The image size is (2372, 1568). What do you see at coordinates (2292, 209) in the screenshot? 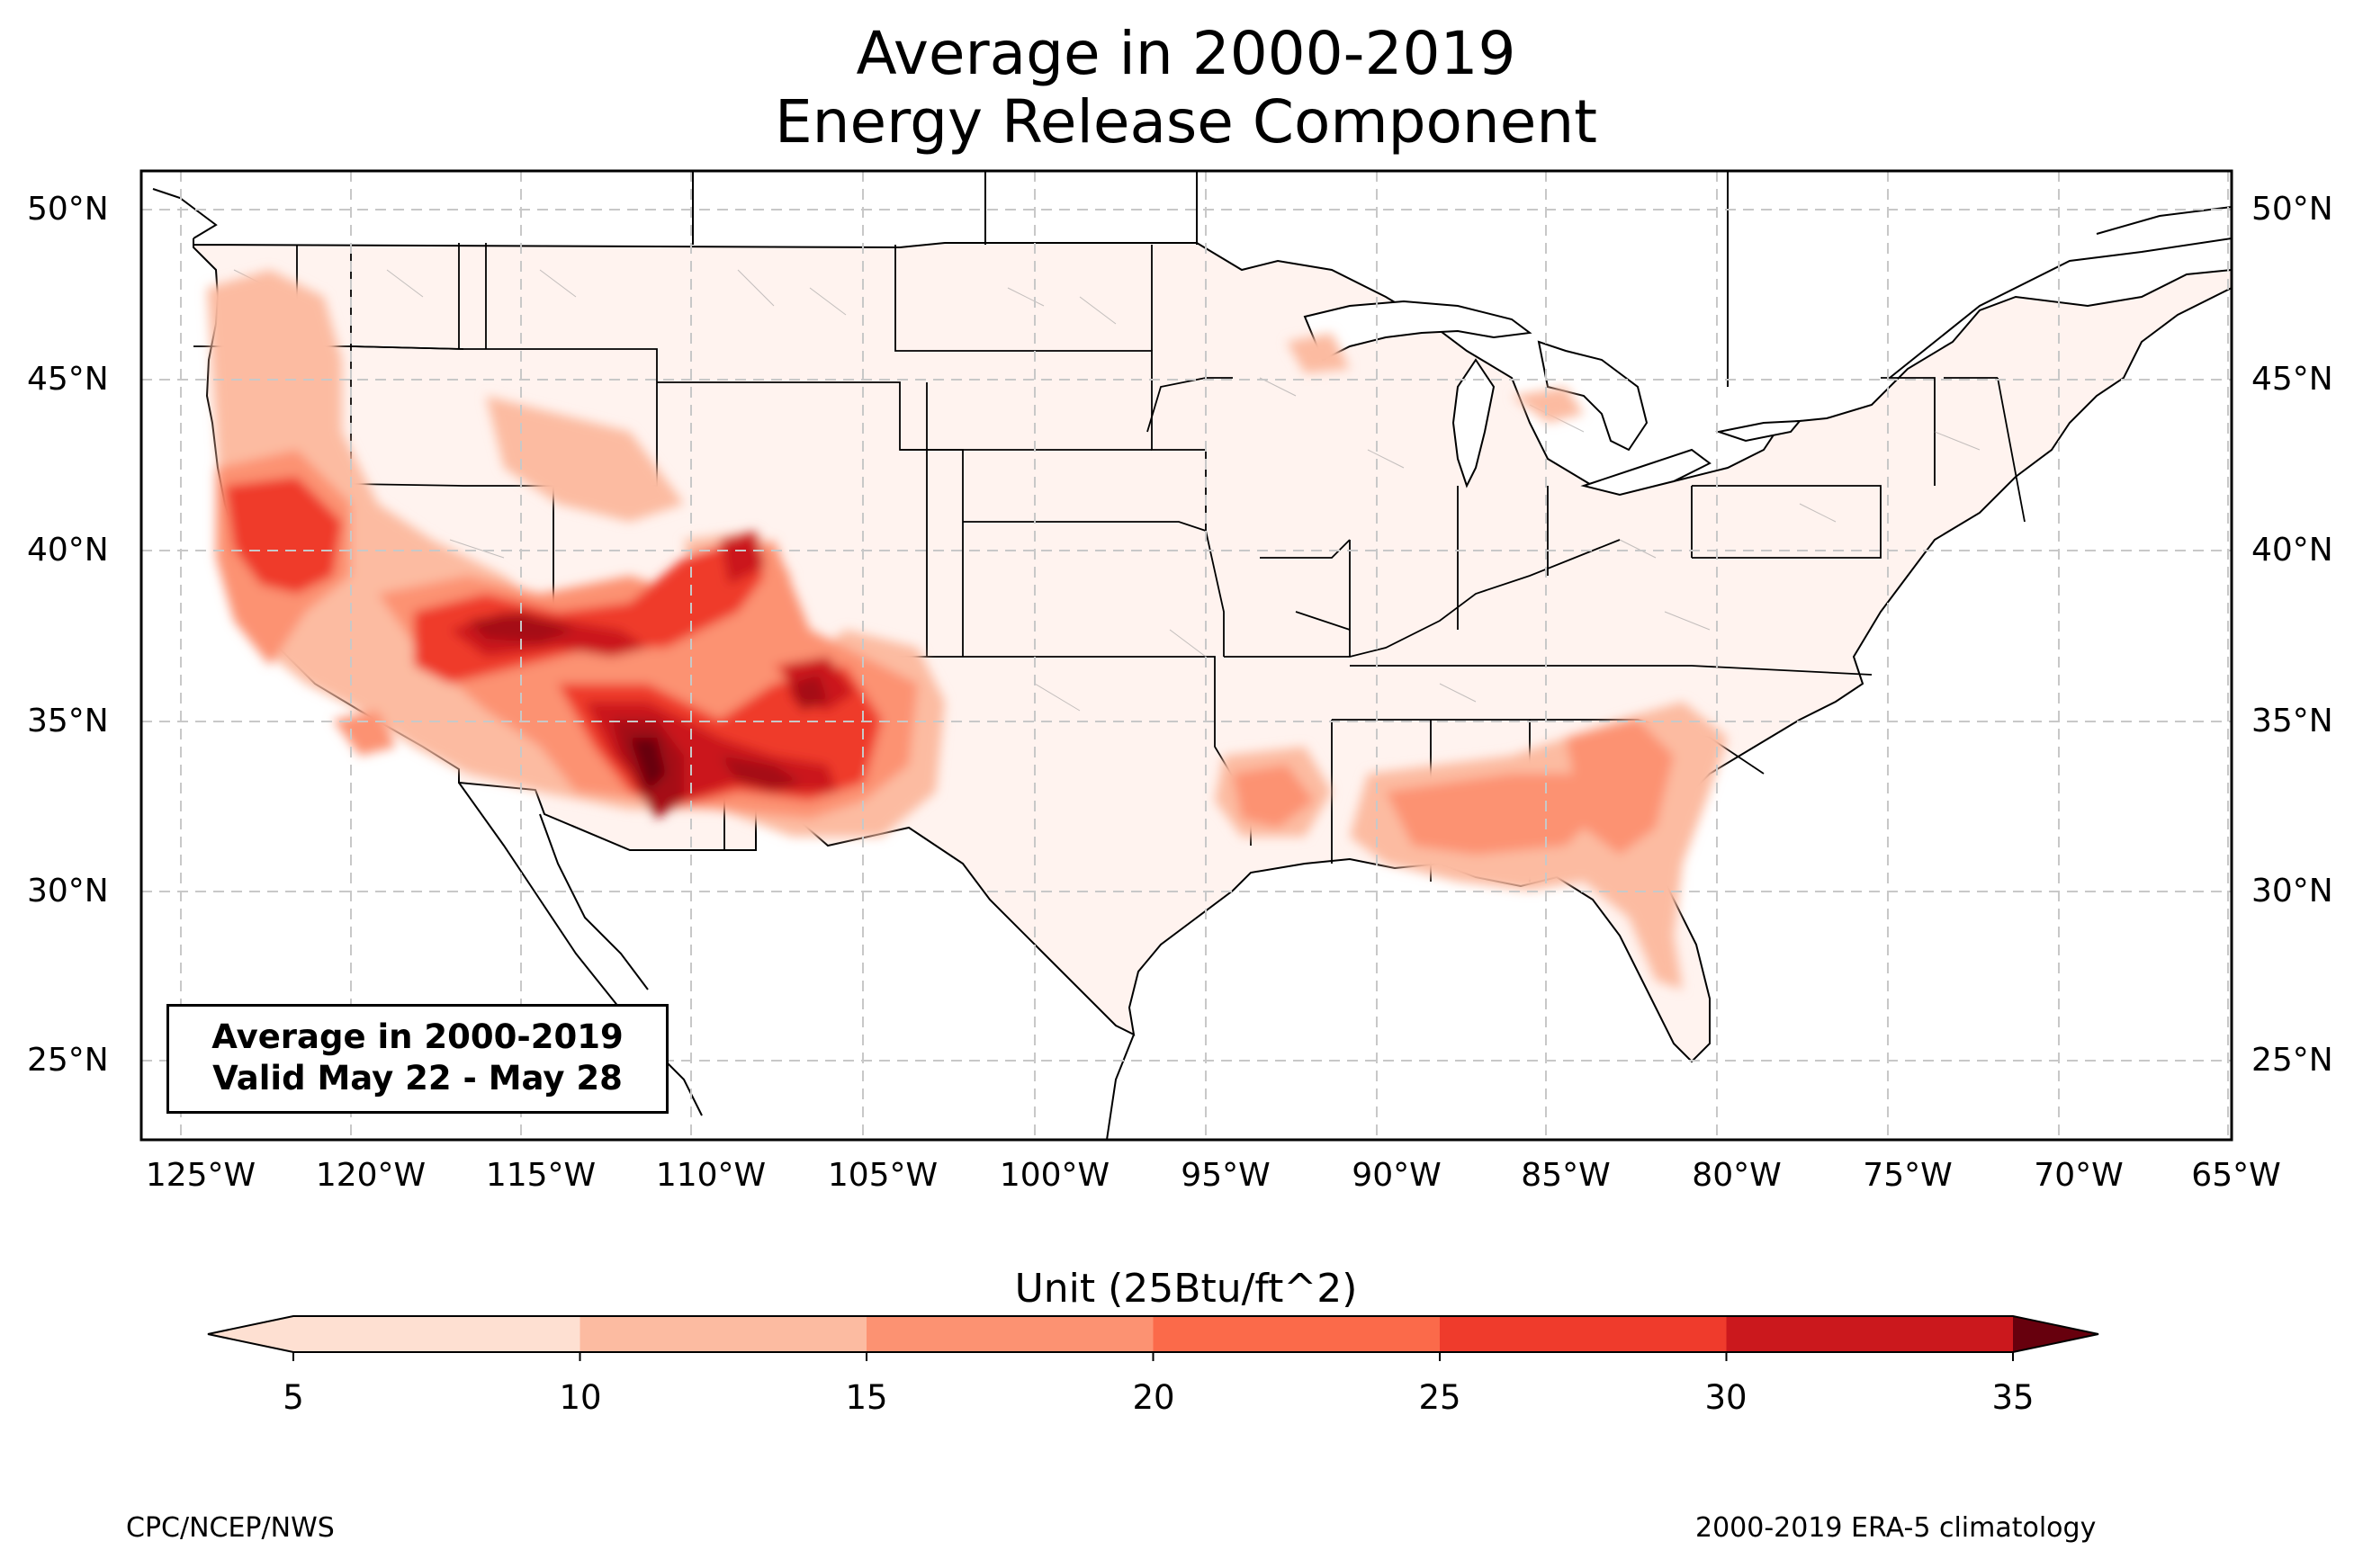
I see `lat-label-right: 50°N` at bounding box center [2292, 209].